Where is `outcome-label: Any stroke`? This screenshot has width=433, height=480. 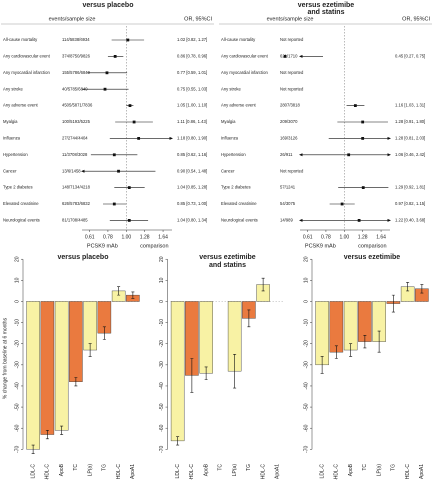 outcome-label: Any stroke is located at coordinates (231, 88).